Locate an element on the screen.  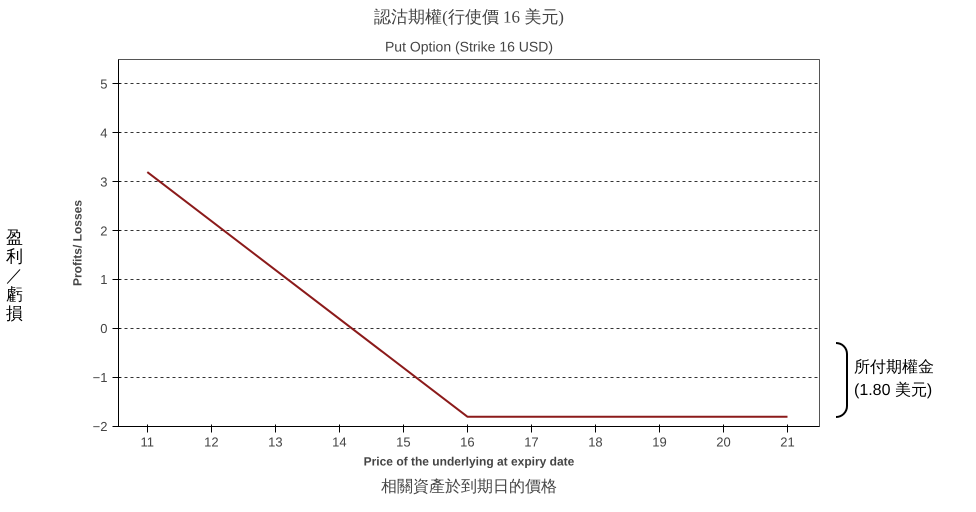
x-tick-label: 14 is located at coordinates (339, 442).